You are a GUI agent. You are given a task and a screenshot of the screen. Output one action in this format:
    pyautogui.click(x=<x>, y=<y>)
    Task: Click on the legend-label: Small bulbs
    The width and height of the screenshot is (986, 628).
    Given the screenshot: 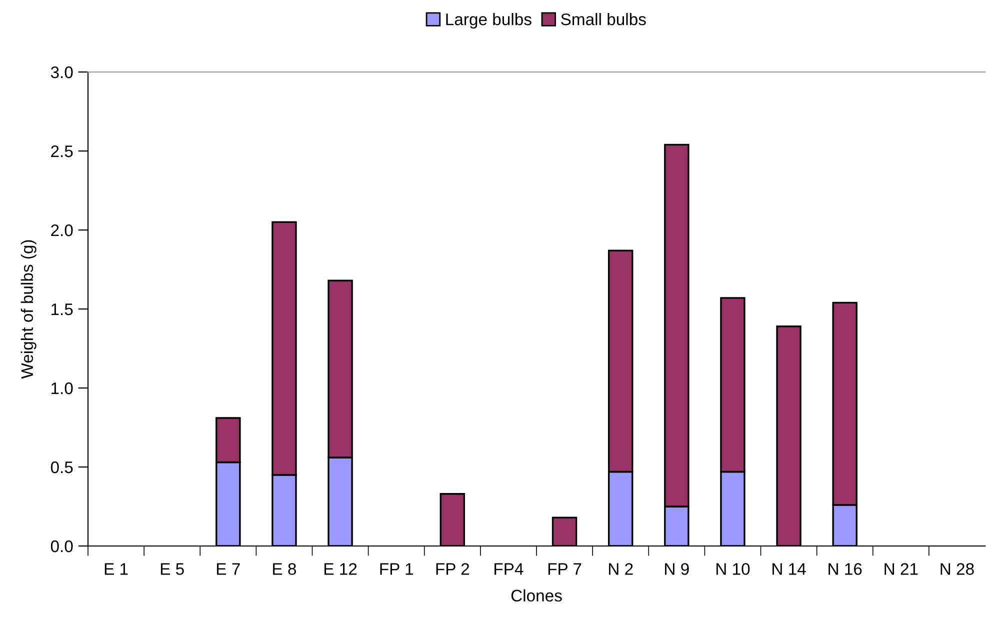 What is the action you would take?
    pyautogui.click(x=603, y=19)
    